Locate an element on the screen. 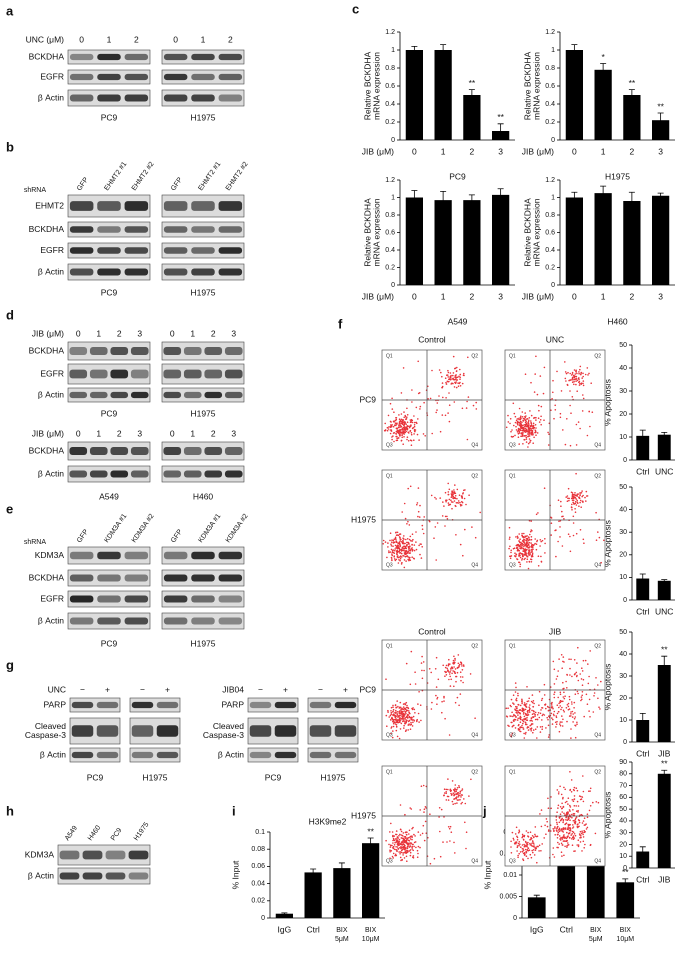 This screenshot has height=978, width=690. y-axis-label: mRNA expression is located at coordinates (536, 86).